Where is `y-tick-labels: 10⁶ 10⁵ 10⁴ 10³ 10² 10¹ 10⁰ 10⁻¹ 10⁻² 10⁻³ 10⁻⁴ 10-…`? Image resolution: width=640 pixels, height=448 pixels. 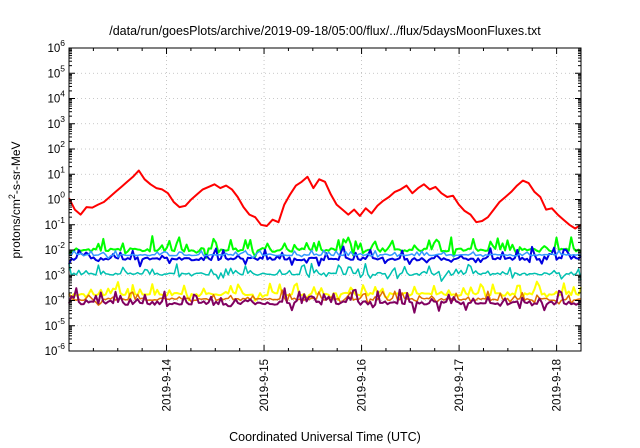 y-tick-labels: 10⁶ 10⁵ 10⁴ 10³ 10² 10¹ 10⁰ 10⁻¹ 10⁻² 10⁻³ 10⁻⁴ 10-… is located at coordinates (55, 198).